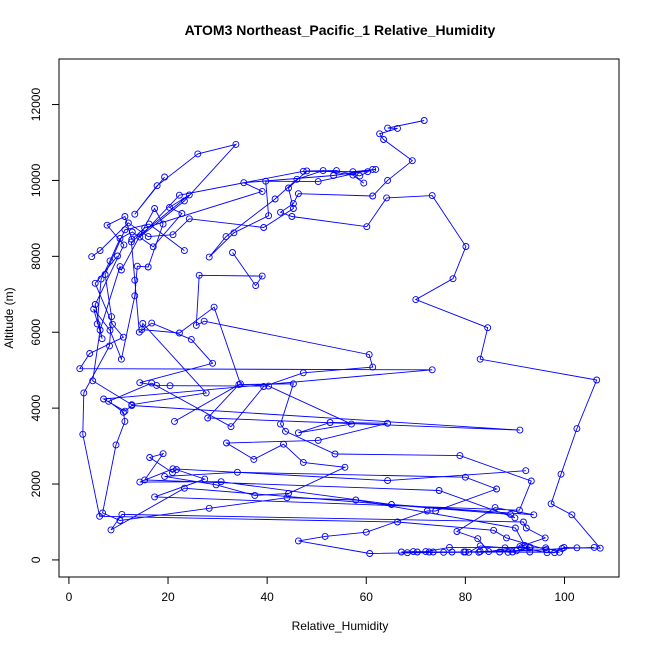 Image resolution: width=650 pixels, height=650 pixels. I want to click on x-tick-label: 100, so click(564, 597).